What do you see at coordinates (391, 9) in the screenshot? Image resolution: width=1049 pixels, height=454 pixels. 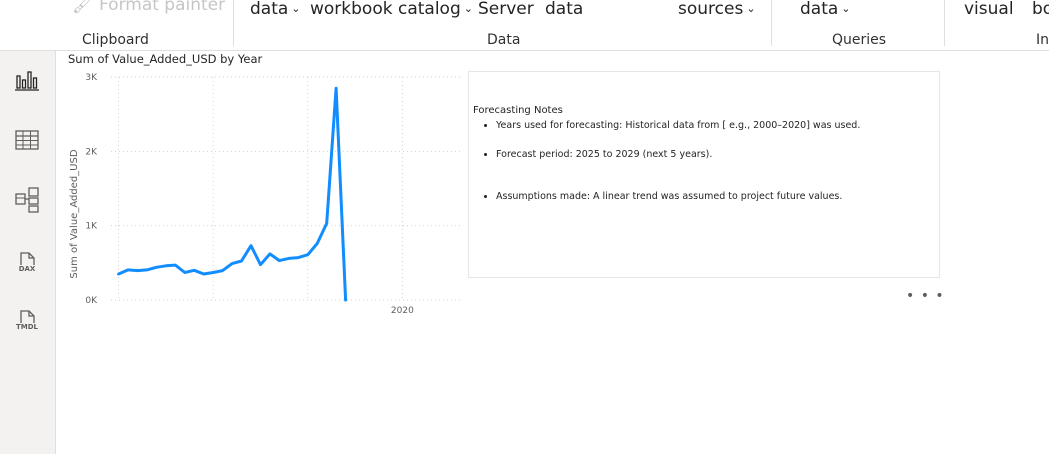 I see `excel-workbook-catalog-dropdown: workbook catalog ⌄` at bounding box center [391, 9].